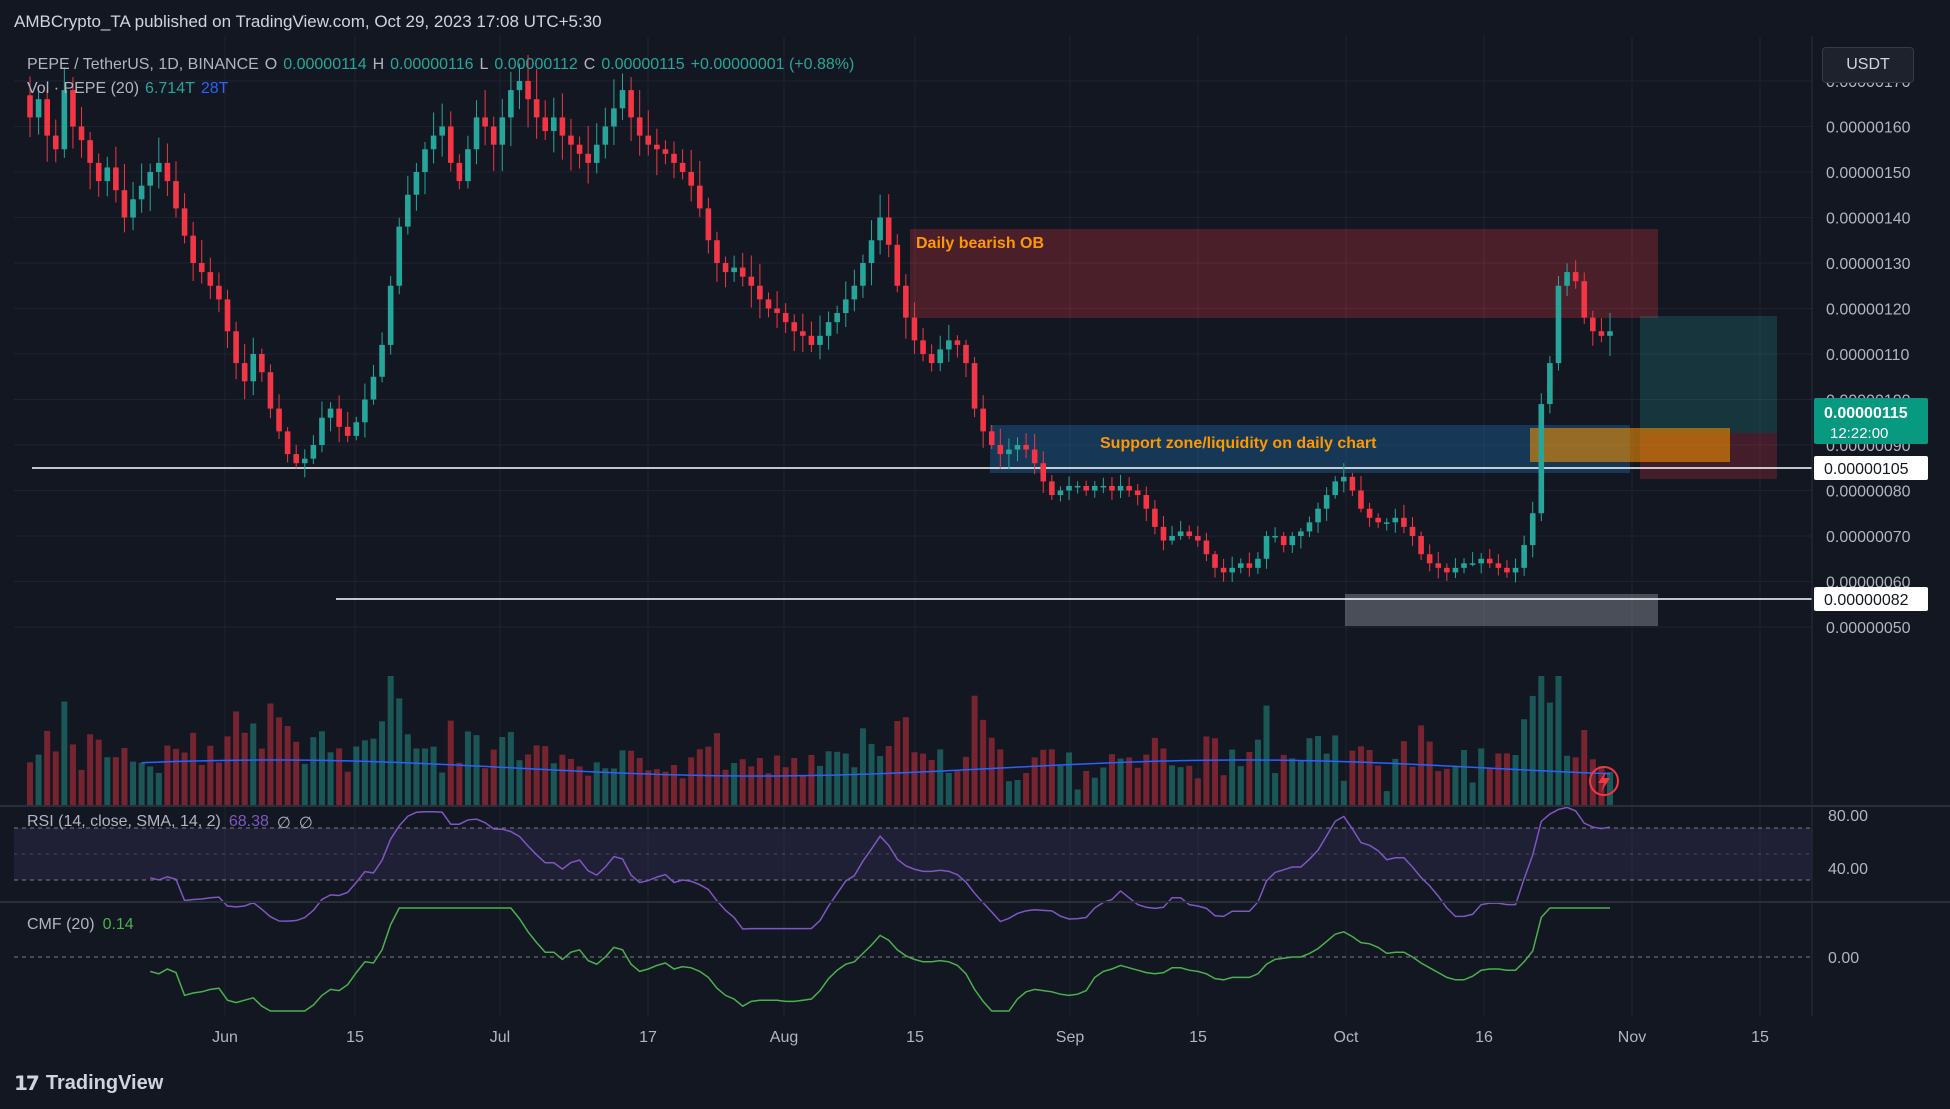 Image resolution: width=1950 pixels, height=1109 pixels. Describe the element at coordinates (1868, 65) in the screenshot. I see `currency-unit-button: USDT` at that location.